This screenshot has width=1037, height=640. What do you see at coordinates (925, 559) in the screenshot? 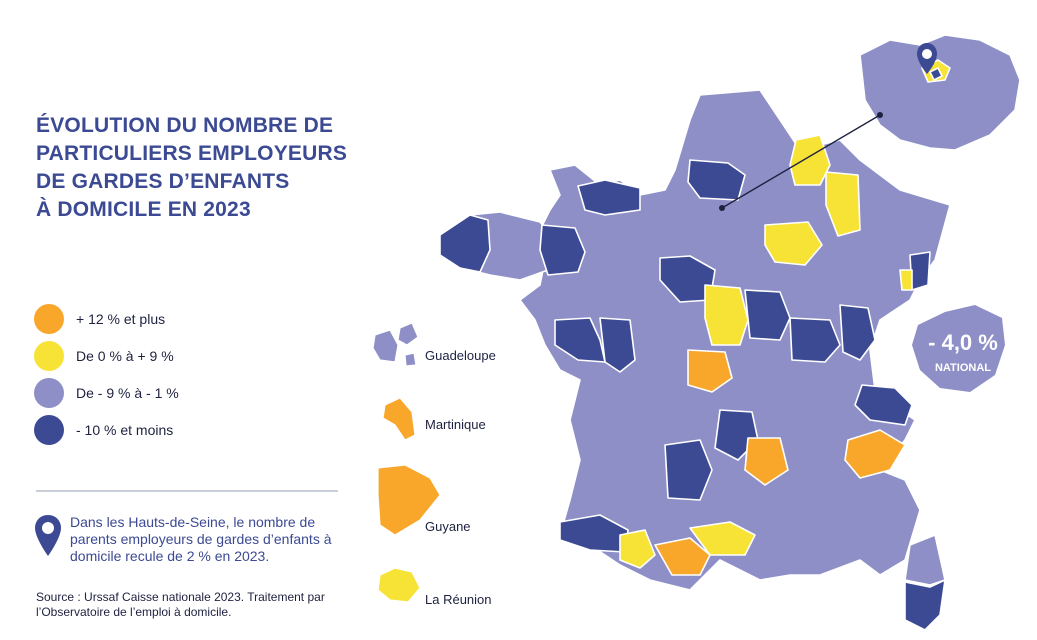
I see `corsica-north` at bounding box center [925, 559].